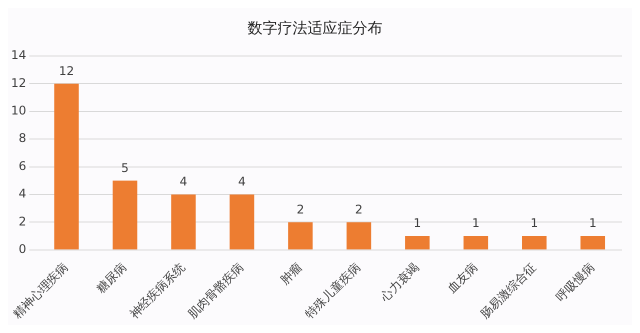 The width and height of the screenshot is (640, 333). Describe the element at coordinates (18, 111) in the screenshot. I see `y-tick-label: 10` at that location.